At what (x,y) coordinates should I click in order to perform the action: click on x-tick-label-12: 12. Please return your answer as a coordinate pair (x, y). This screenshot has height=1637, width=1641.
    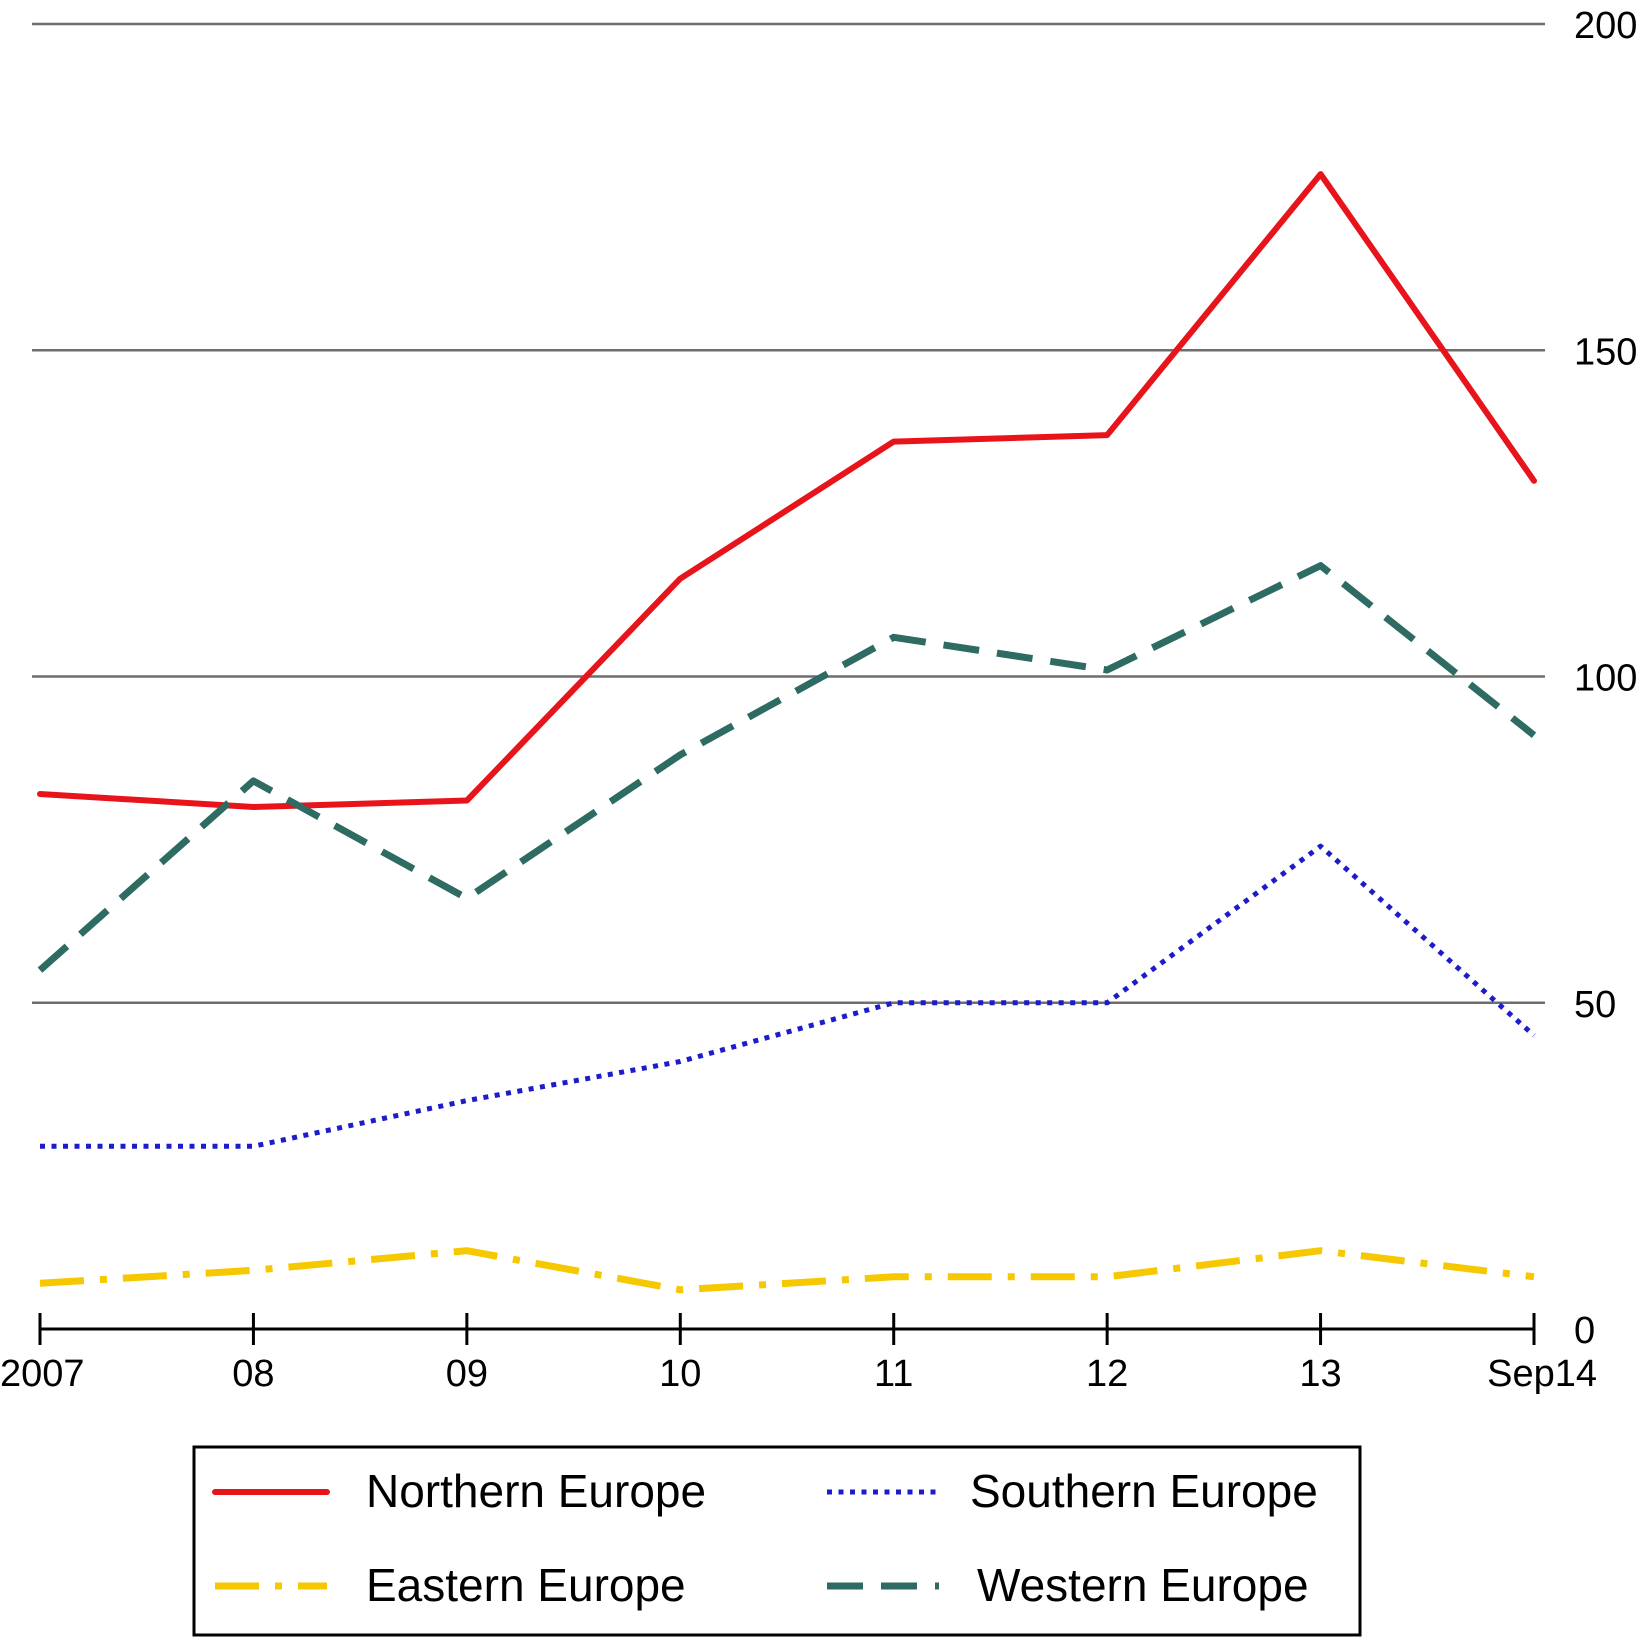
    Looking at the image, I should click on (1107, 1374).